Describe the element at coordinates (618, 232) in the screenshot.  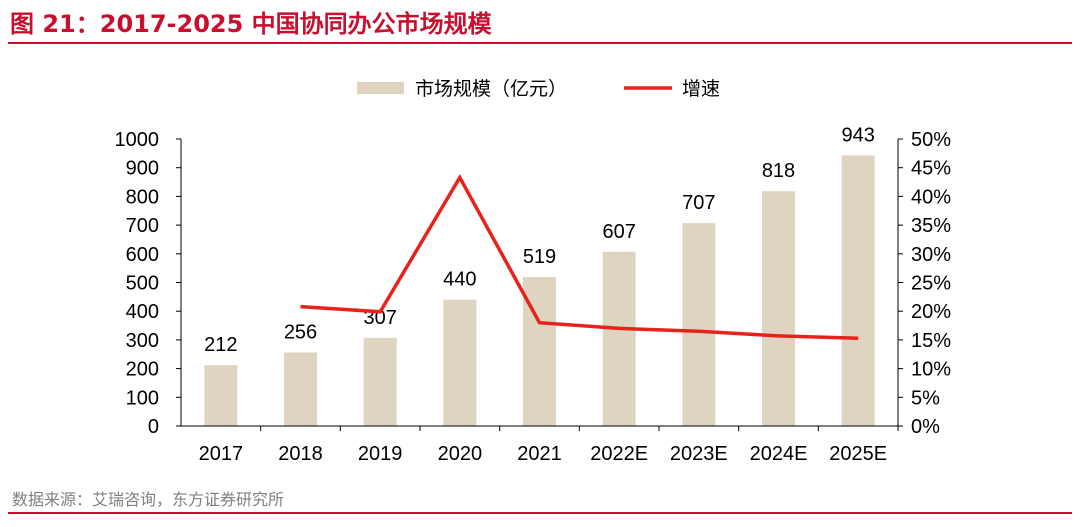
I see `bar-label-2022E: 607` at that location.